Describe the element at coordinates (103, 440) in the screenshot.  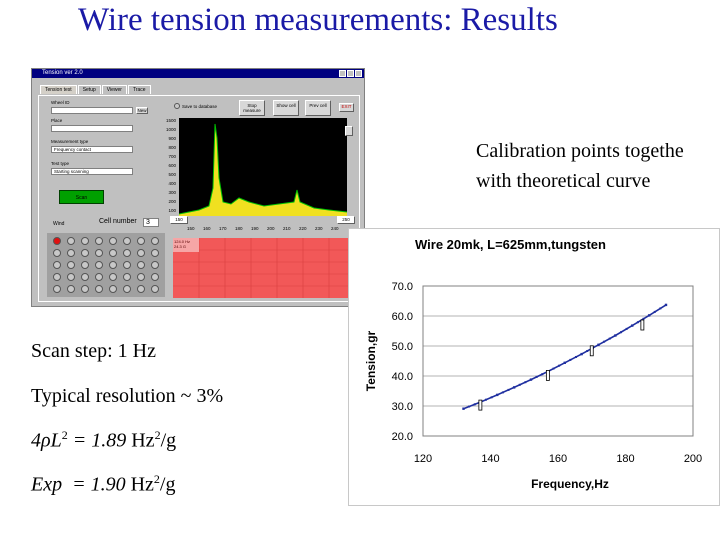
I see `formula-text: 4ρL2 = 1.89 Hz2/g` at that location.